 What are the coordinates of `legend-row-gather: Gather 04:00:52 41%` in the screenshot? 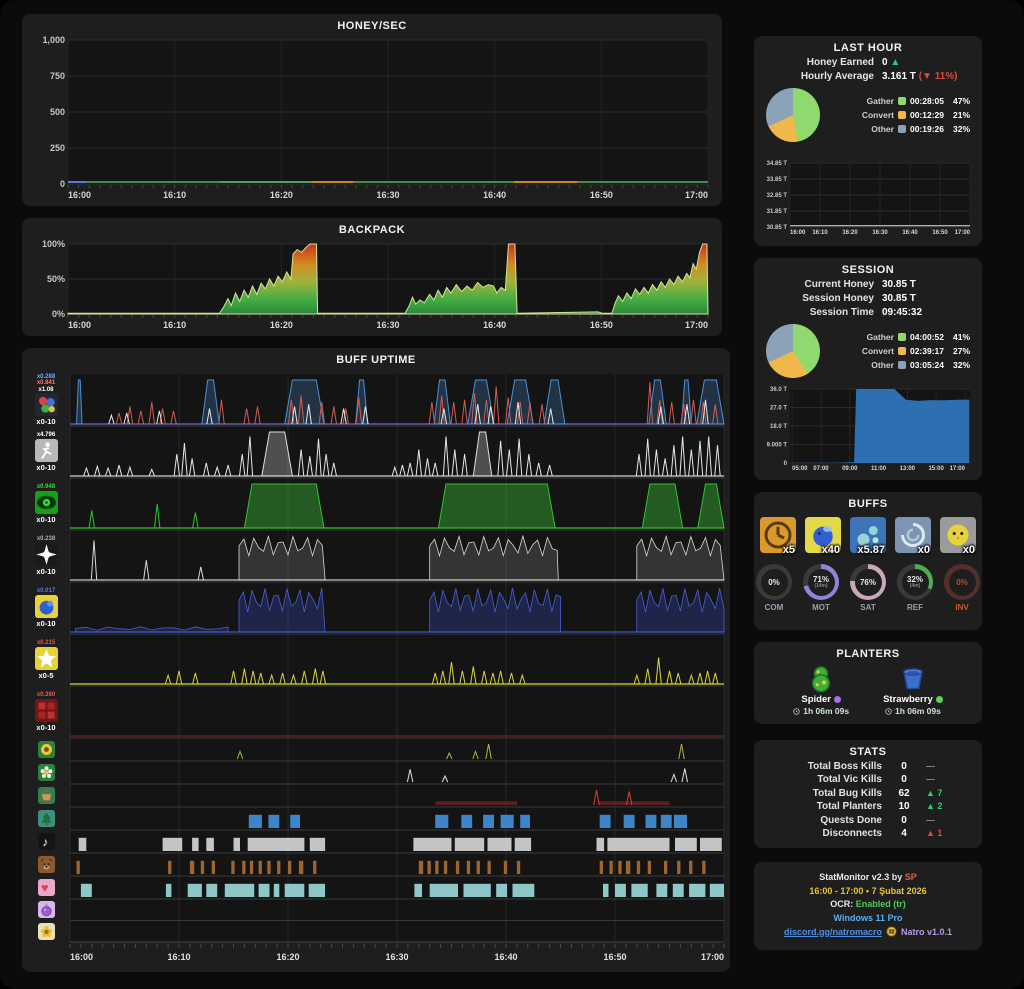 It's located at (918, 337).